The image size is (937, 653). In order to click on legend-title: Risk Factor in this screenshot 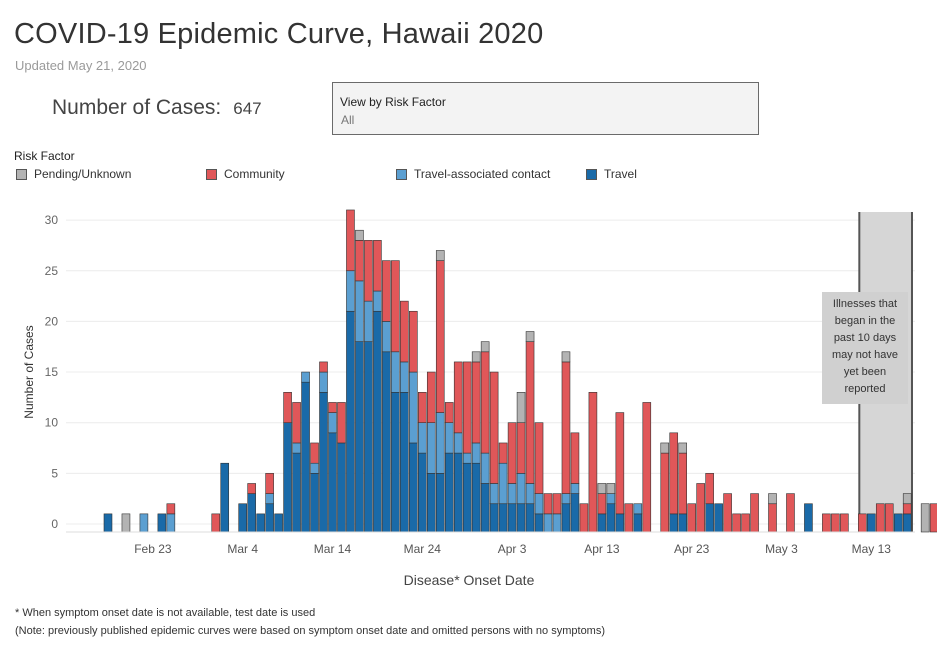, I will do `click(44, 156)`.